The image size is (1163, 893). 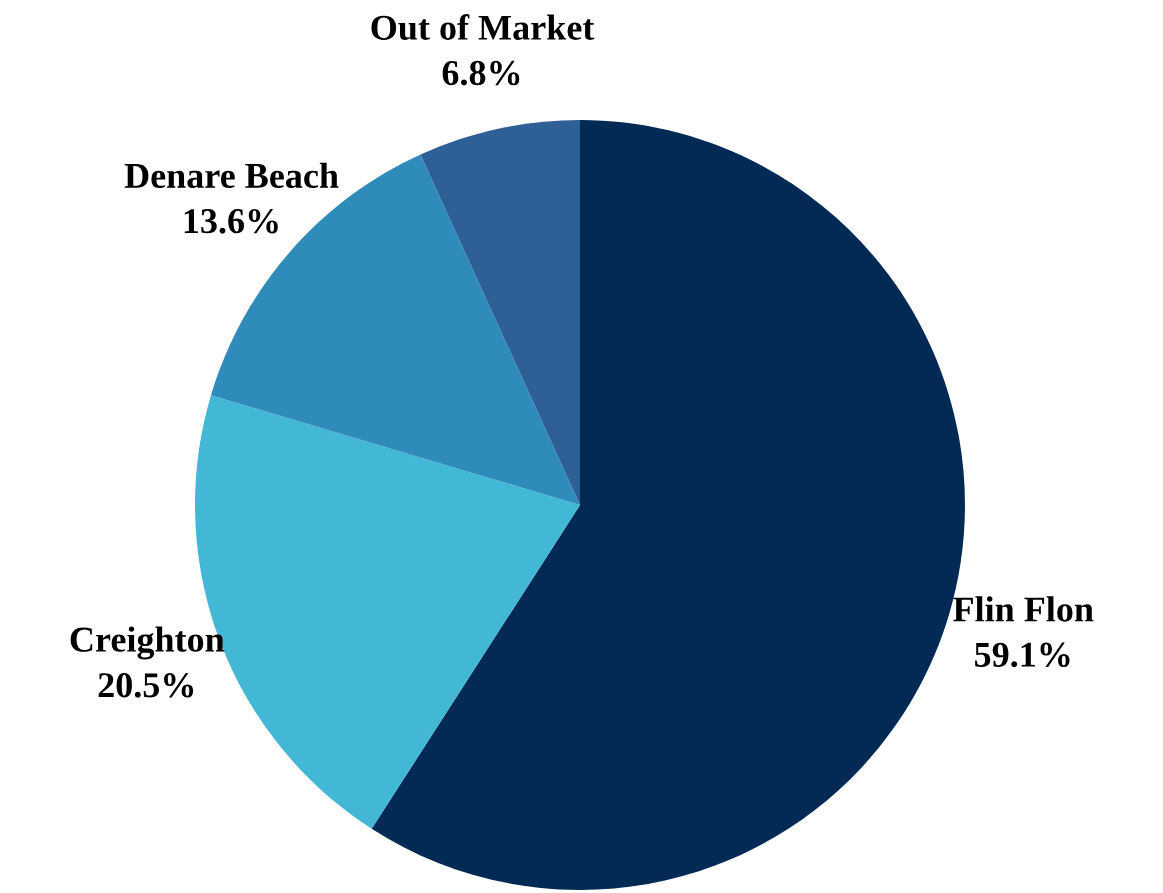 I want to click on data-label: 6.8%, so click(x=481, y=73).